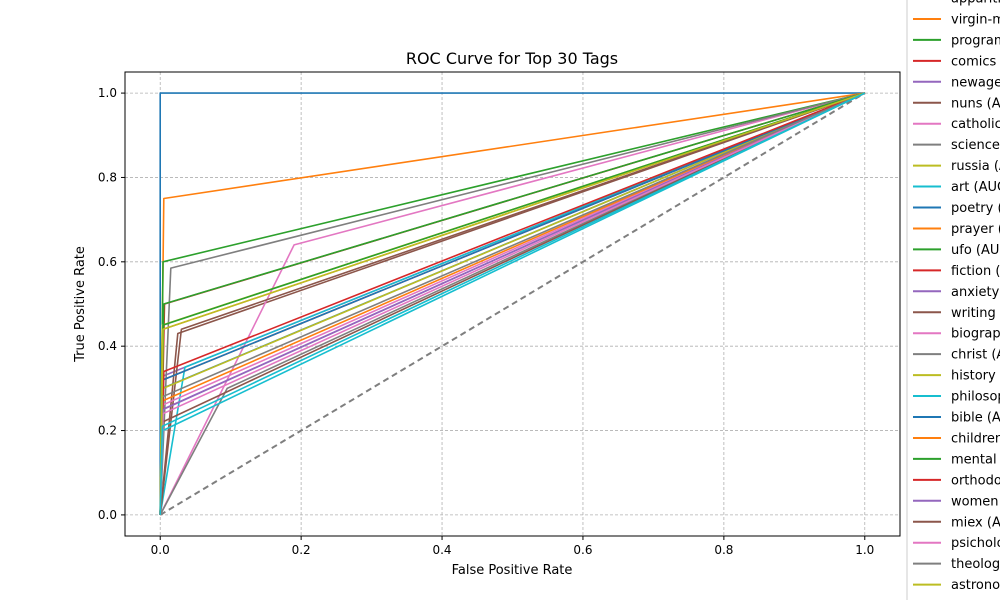 Image resolution: width=1000 pixels, height=600 pixels. I want to click on legend-label: programming (AUC, so click(975, 40).